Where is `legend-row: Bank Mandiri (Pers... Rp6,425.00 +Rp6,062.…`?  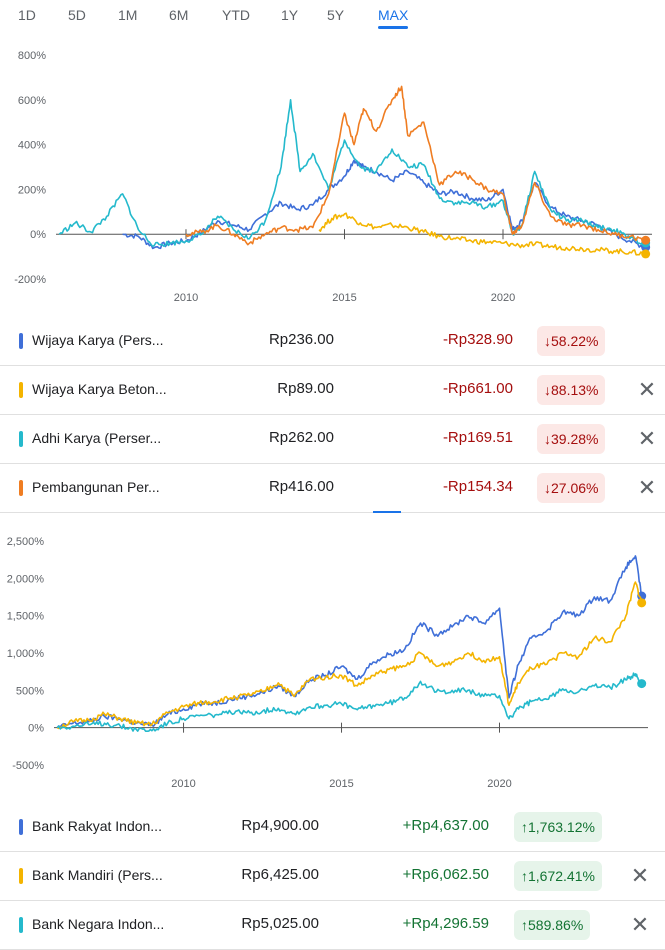 legend-row: Bank Mandiri (Pers... Rp6,425.00 +Rp6,062.… is located at coordinates (332, 876).